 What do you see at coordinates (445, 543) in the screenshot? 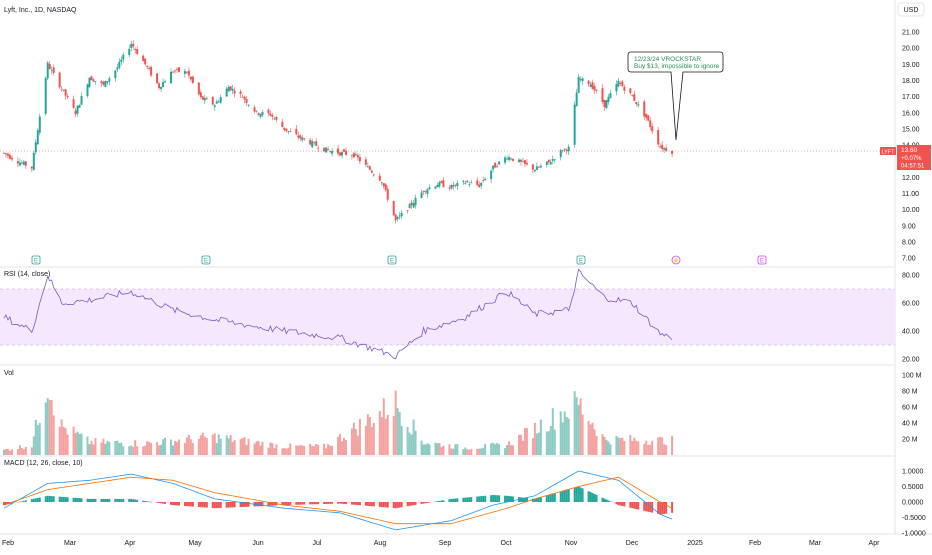
I see `time-tick-label: Sep` at bounding box center [445, 543].